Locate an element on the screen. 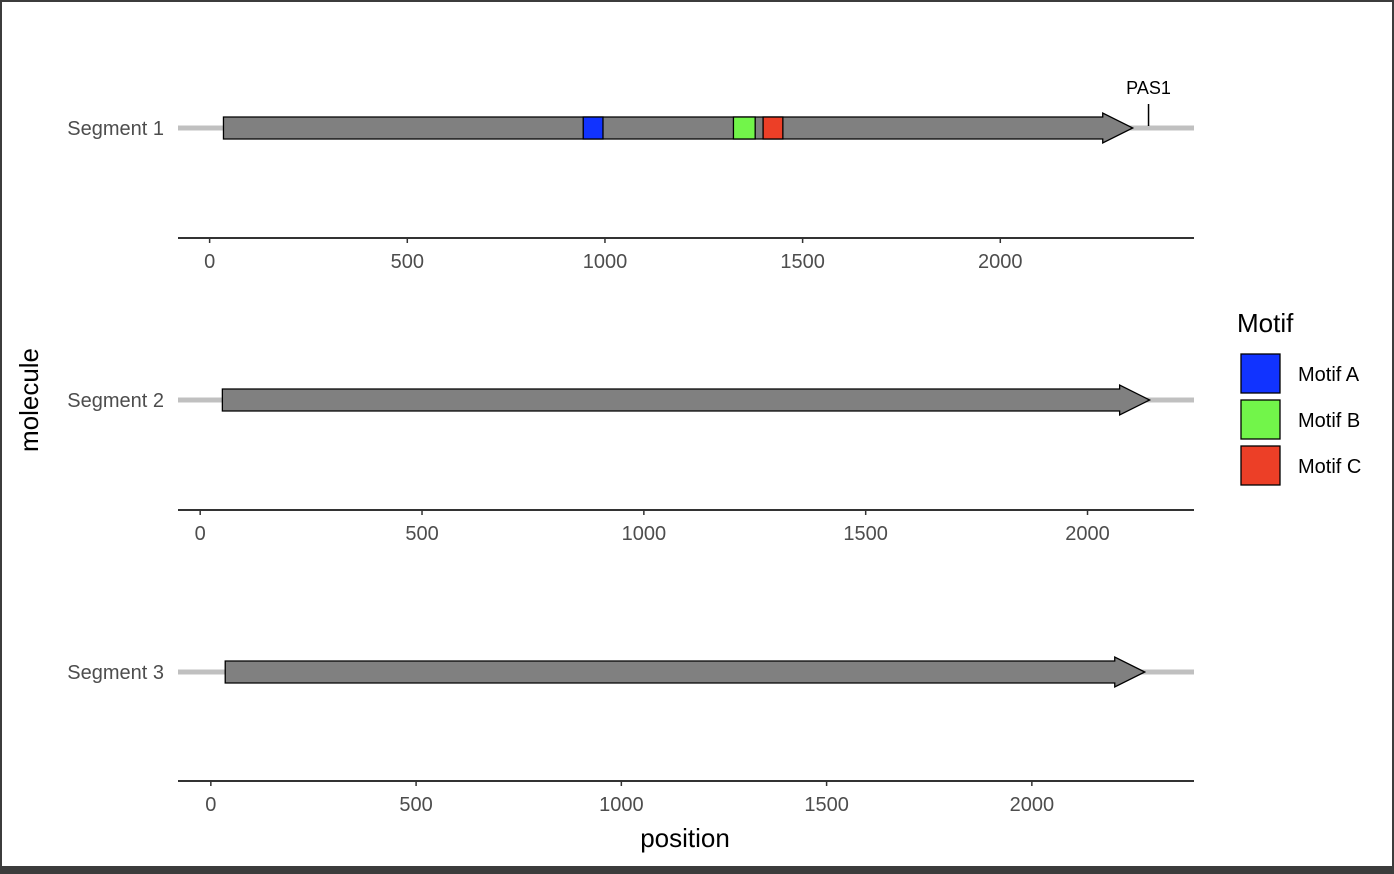 The image size is (1394, 874). molecule-label: Segment 2 is located at coordinates (115, 401).